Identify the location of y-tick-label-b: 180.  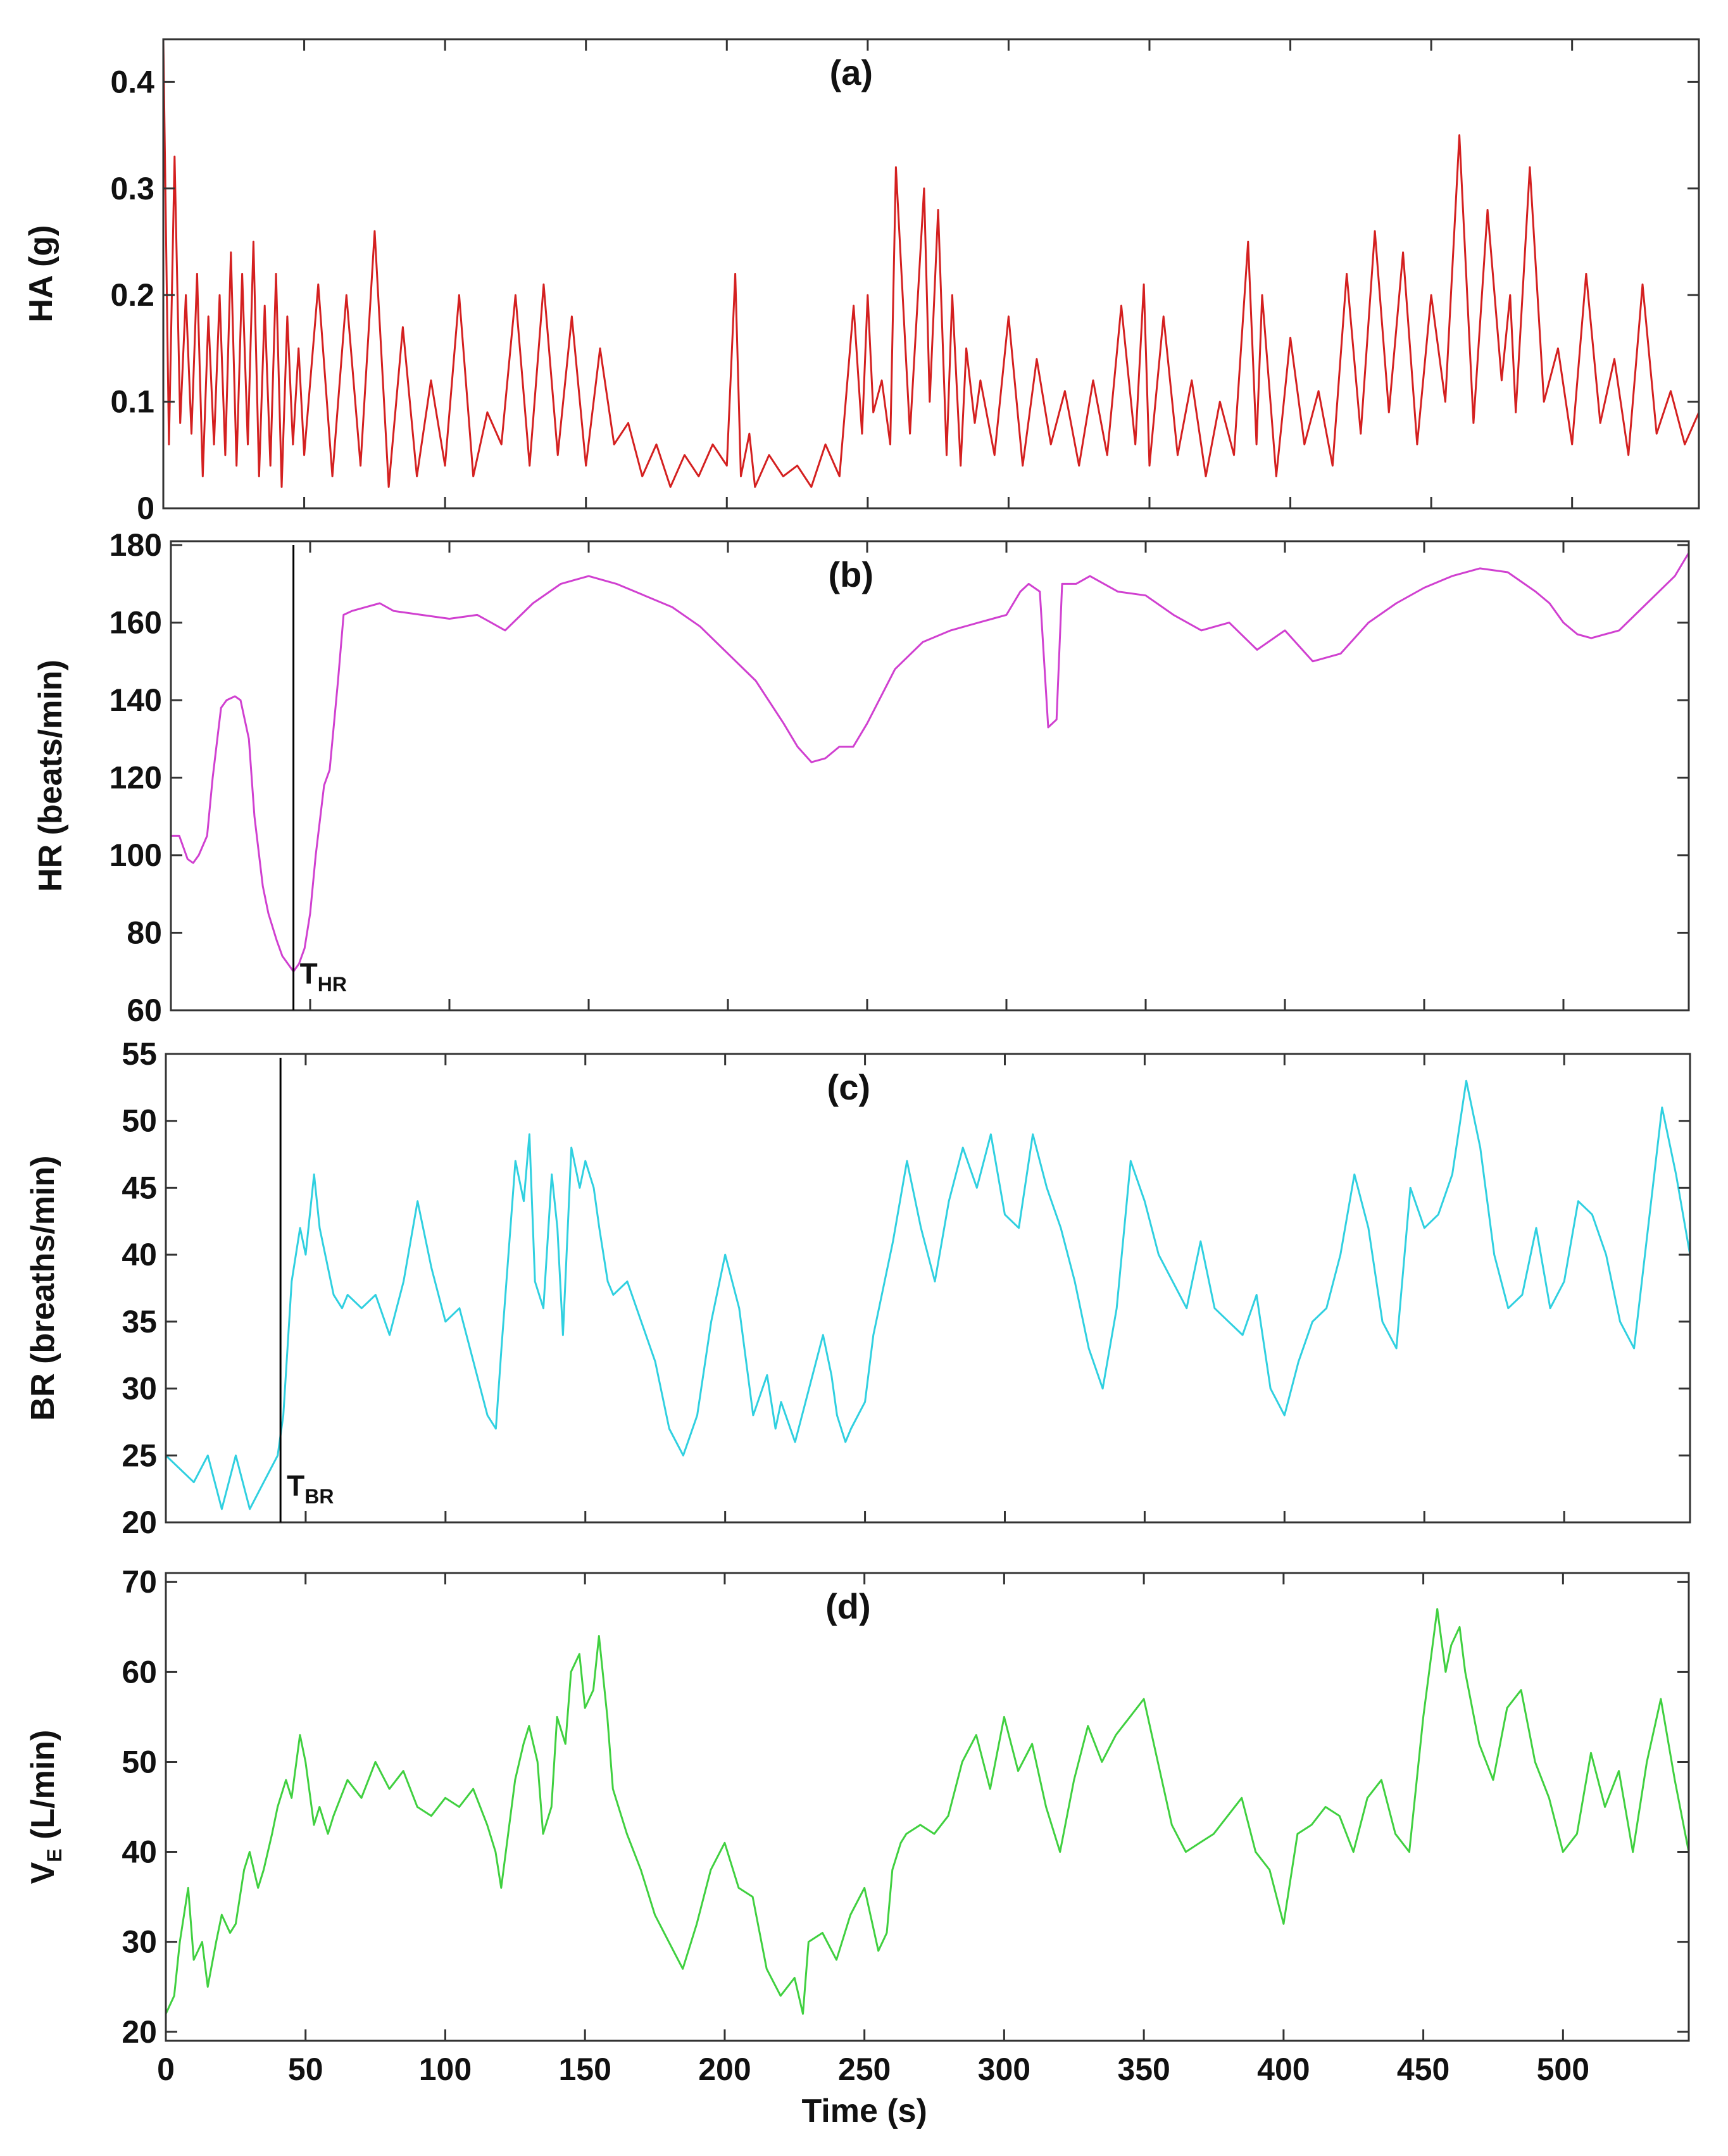
(136, 545).